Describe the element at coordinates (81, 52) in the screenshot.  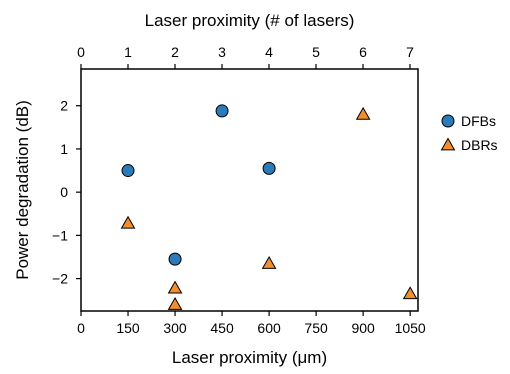
I see `top-x-tick-label: 0` at that location.